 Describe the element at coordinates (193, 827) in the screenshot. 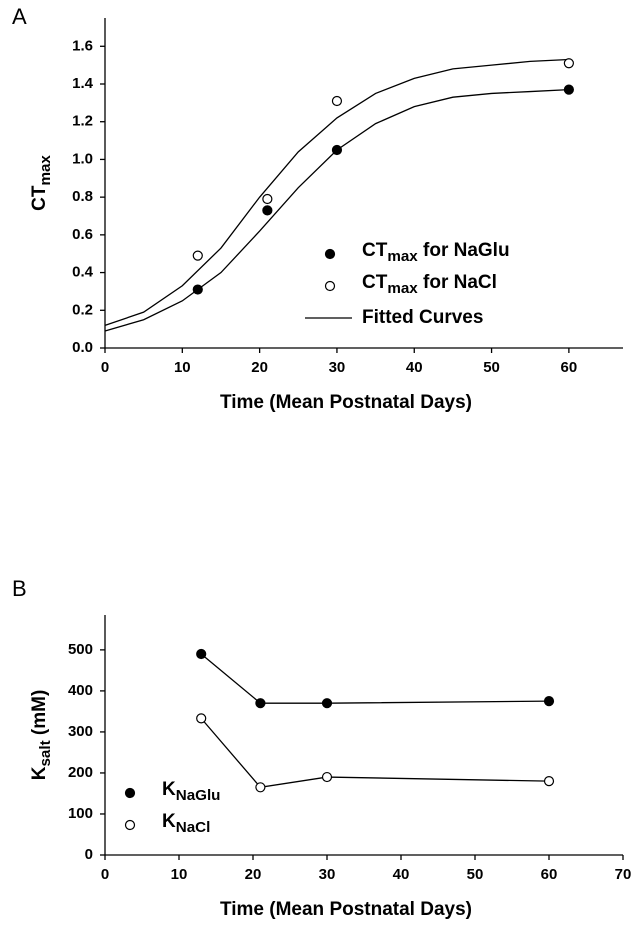

I see `legend-label-part: NaCl` at that location.